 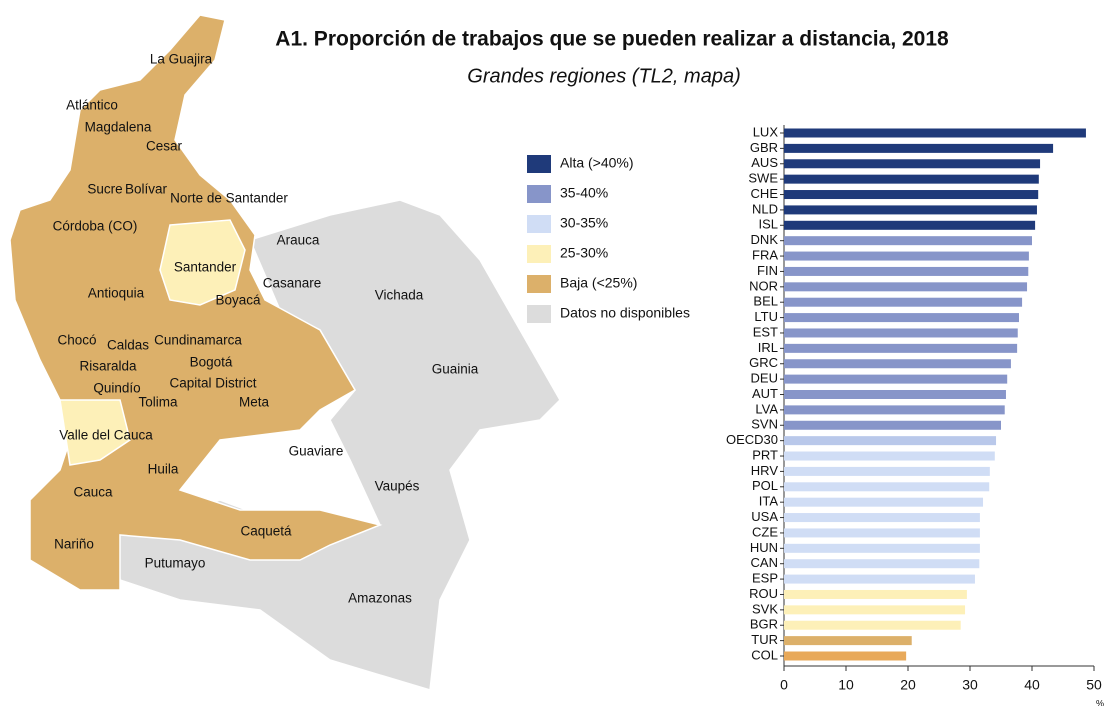 What do you see at coordinates (238, 300) in the screenshot?
I see `map-label: Boyacá` at bounding box center [238, 300].